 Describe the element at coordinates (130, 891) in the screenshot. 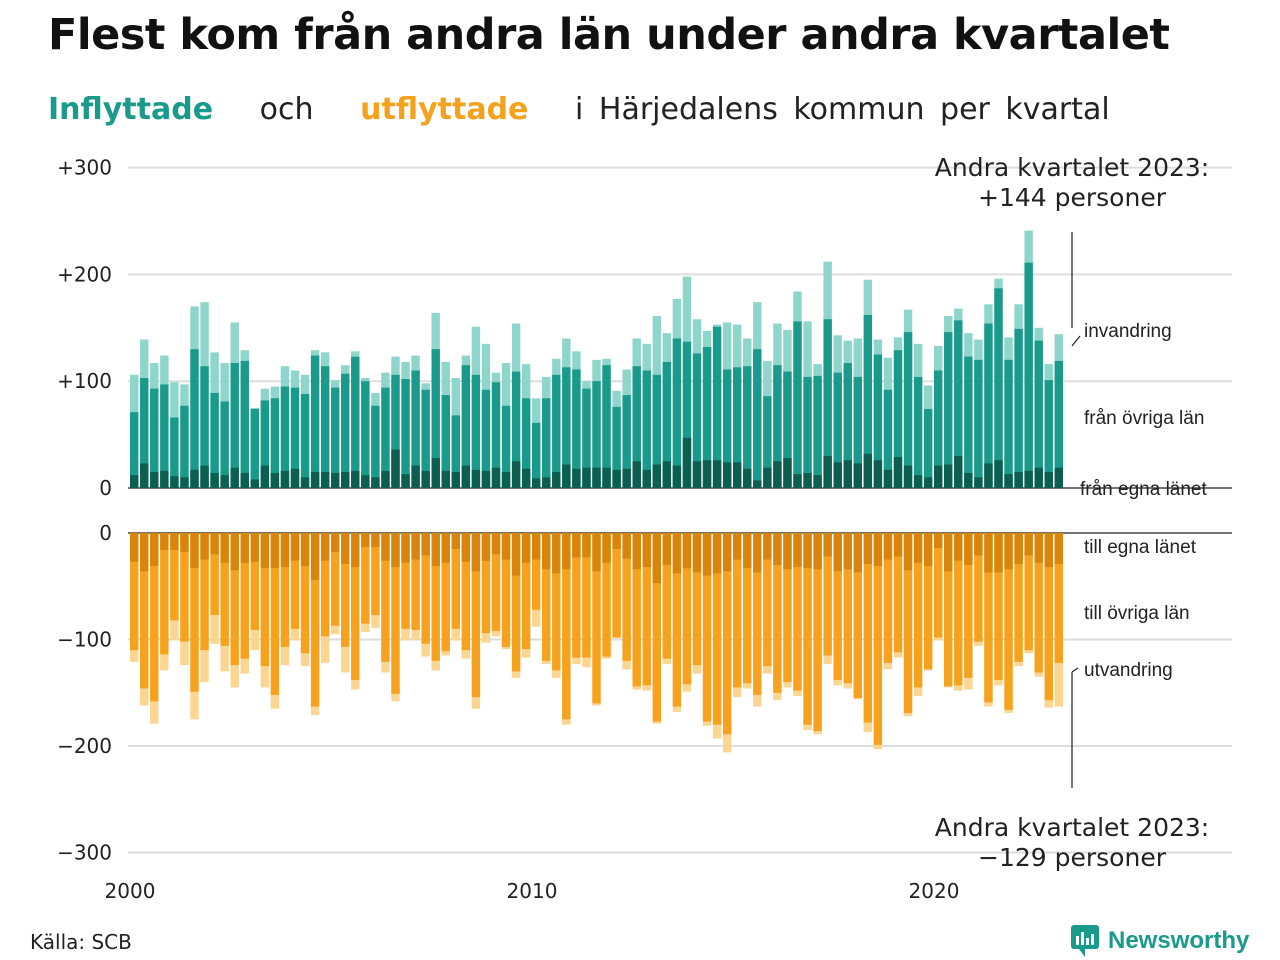

I see `x-tick-label: 2000` at that location.